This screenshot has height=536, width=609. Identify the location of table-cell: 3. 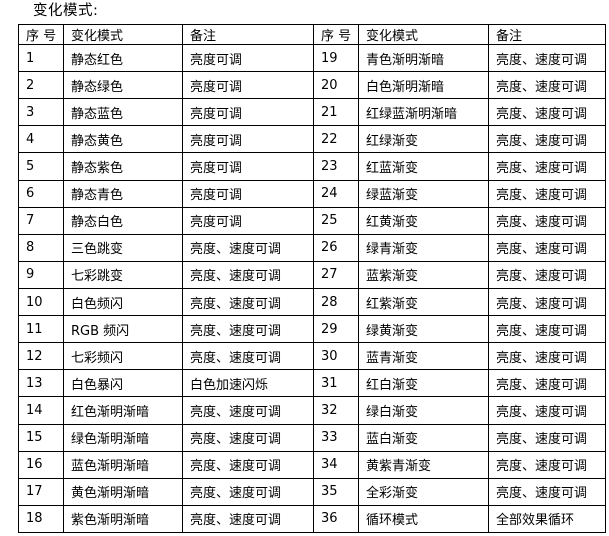
(41, 112).